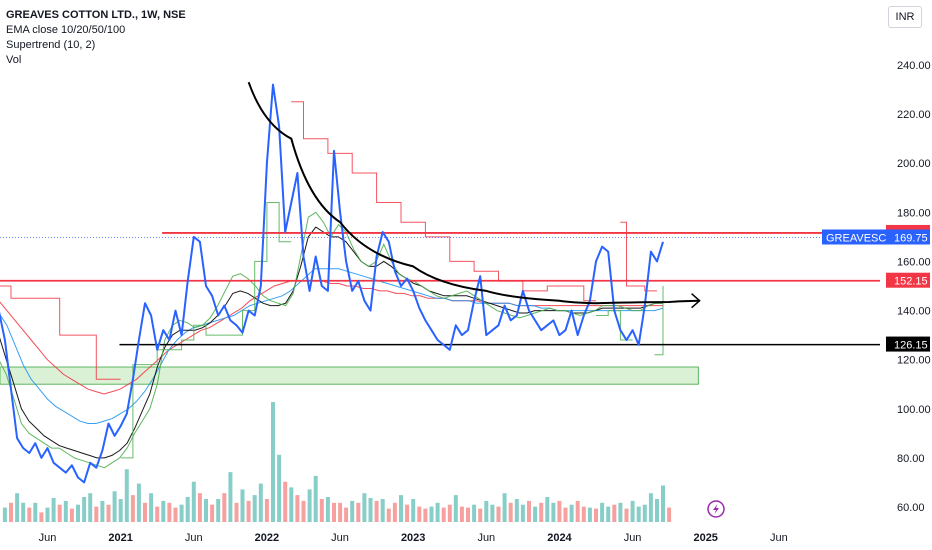  What do you see at coordinates (51, 45) in the screenshot?
I see `supertrend-indicator-label: Supertrend (10, 2)` at bounding box center [51, 45].